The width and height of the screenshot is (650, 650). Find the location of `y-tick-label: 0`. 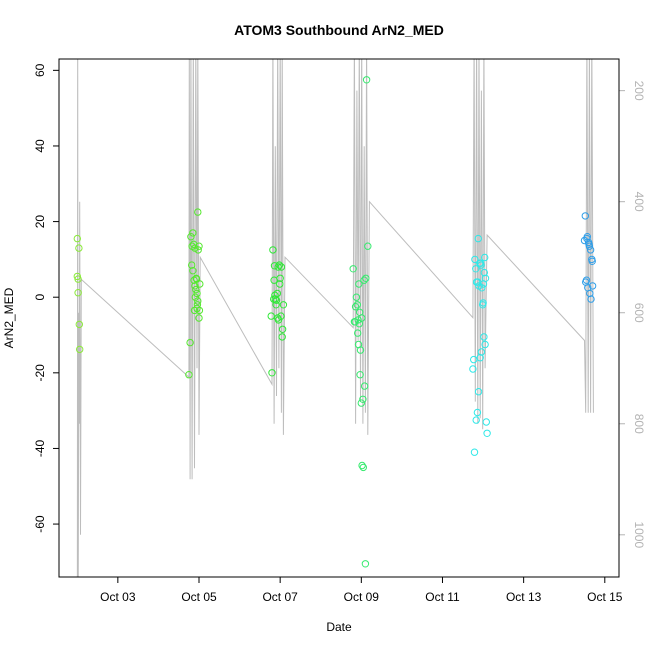

y-tick-label: 0 is located at coordinates (40, 297).